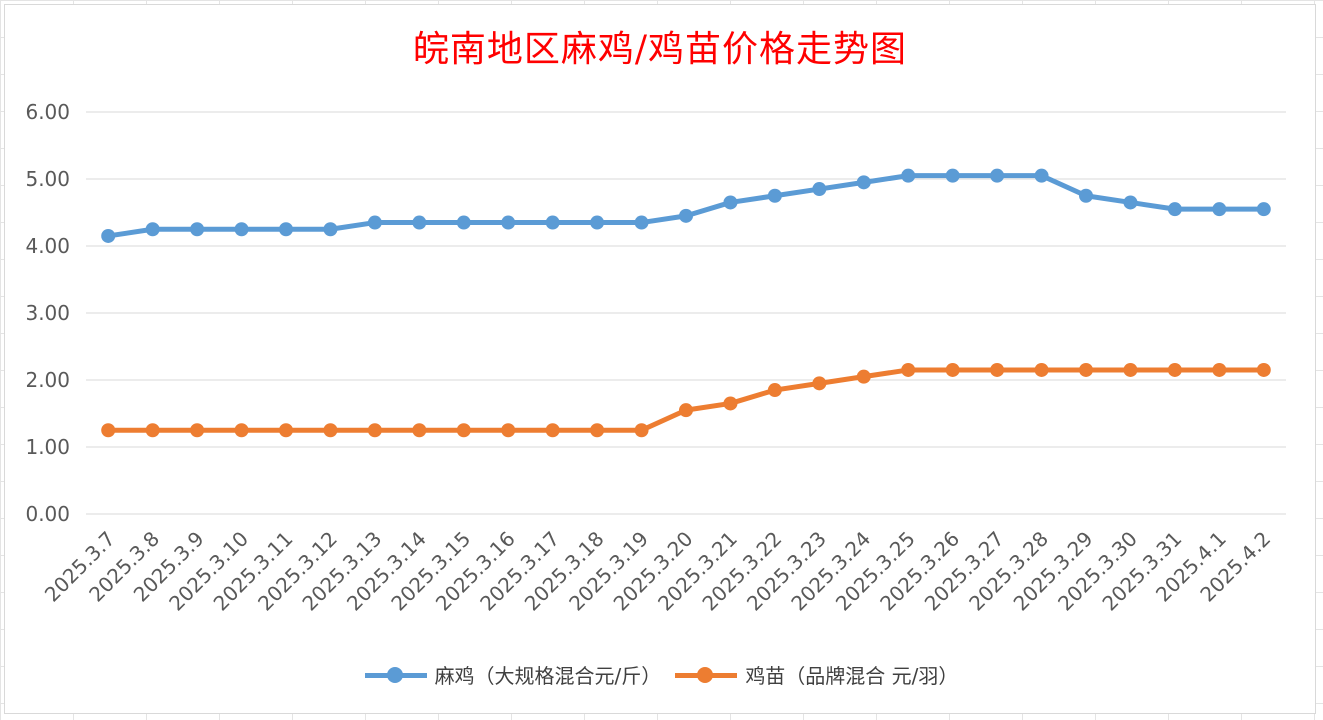 The image size is (1323, 720). What do you see at coordinates (47, 112) in the screenshot?
I see `y-tick-label: 6.00` at bounding box center [47, 112].